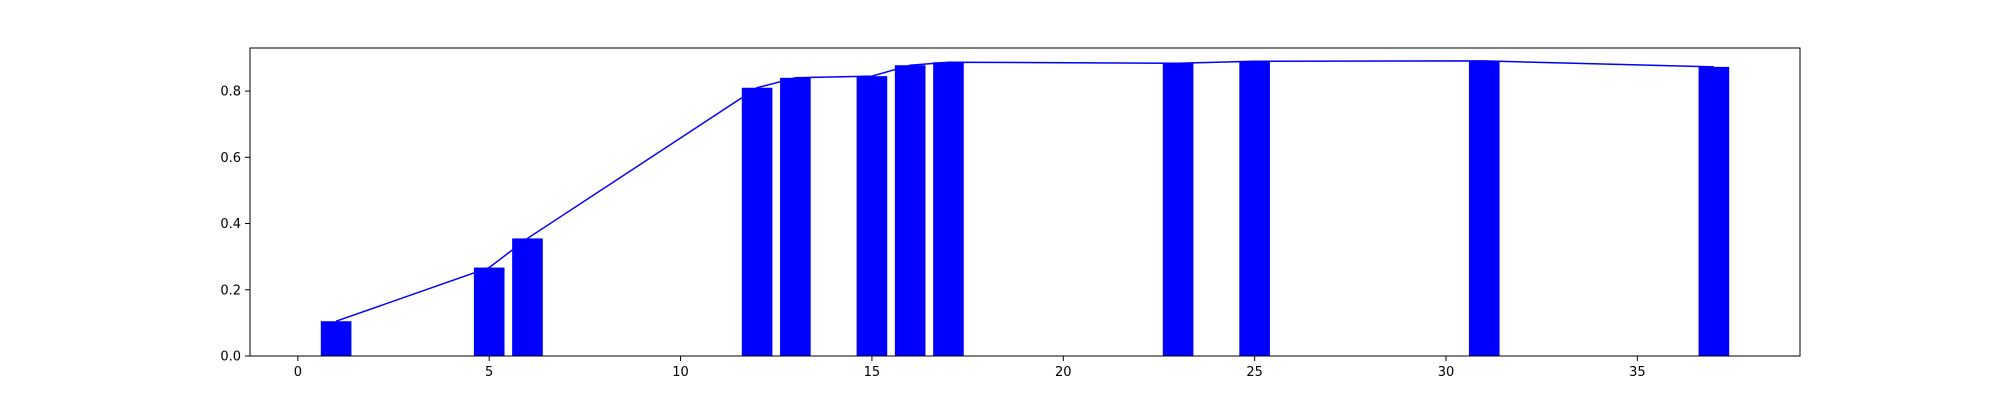  Describe the element at coordinates (1063, 372) in the screenshot. I see `x-tick-label: 20` at that location.